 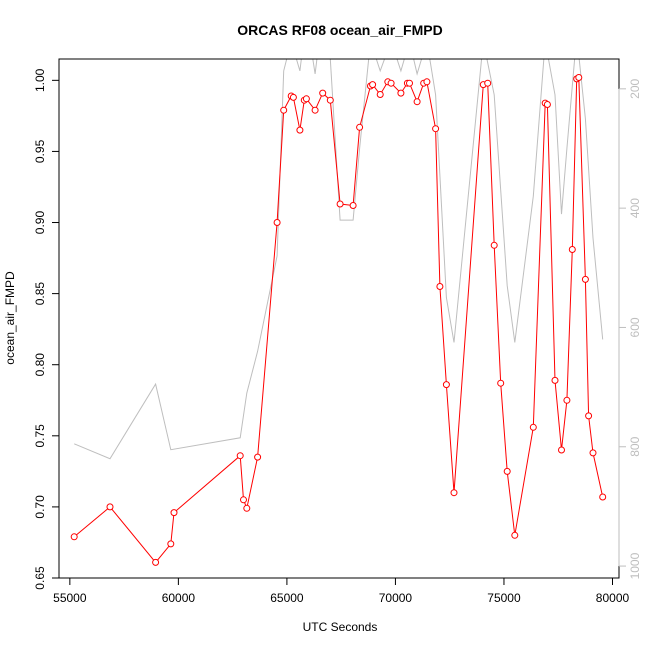 What do you see at coordinates (40, 578) in the screenshot?
I see `y-tick-label: 0.65` at bounding box center [40, 578].